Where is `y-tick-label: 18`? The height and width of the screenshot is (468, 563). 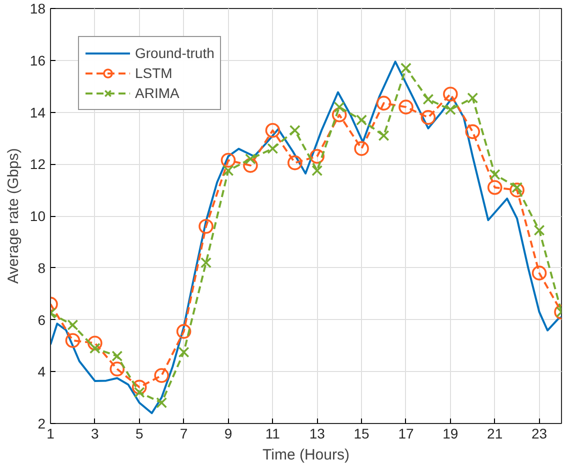
y-tick-label: 18 is located at coordinates (38, 8).